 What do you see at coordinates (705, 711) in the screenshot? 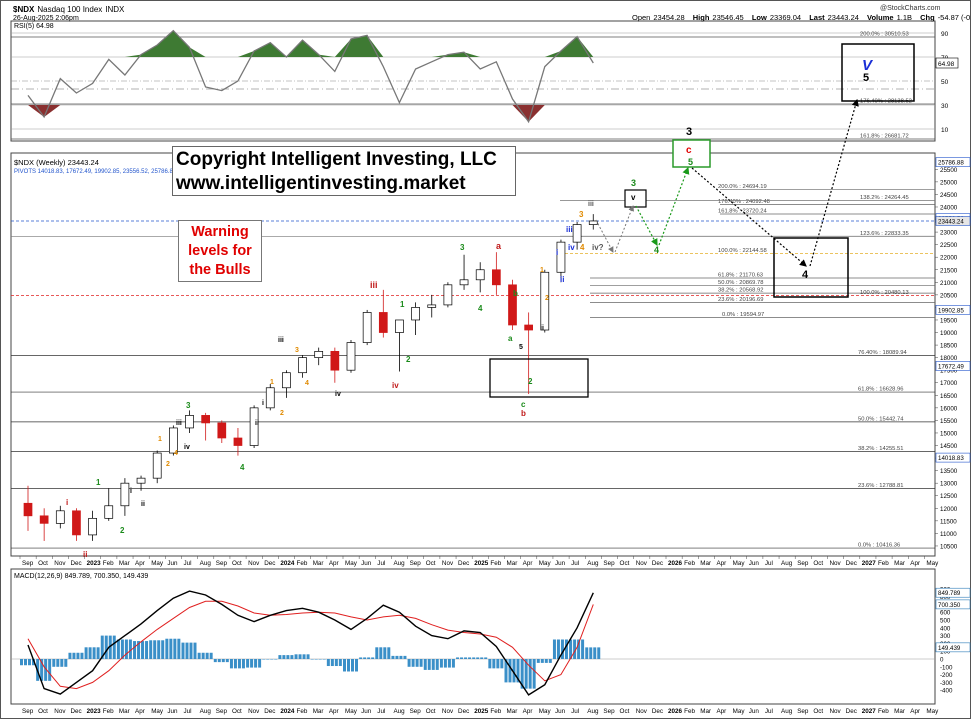
I see `macd-x-label: Mar` at bounding box center [705, 711].